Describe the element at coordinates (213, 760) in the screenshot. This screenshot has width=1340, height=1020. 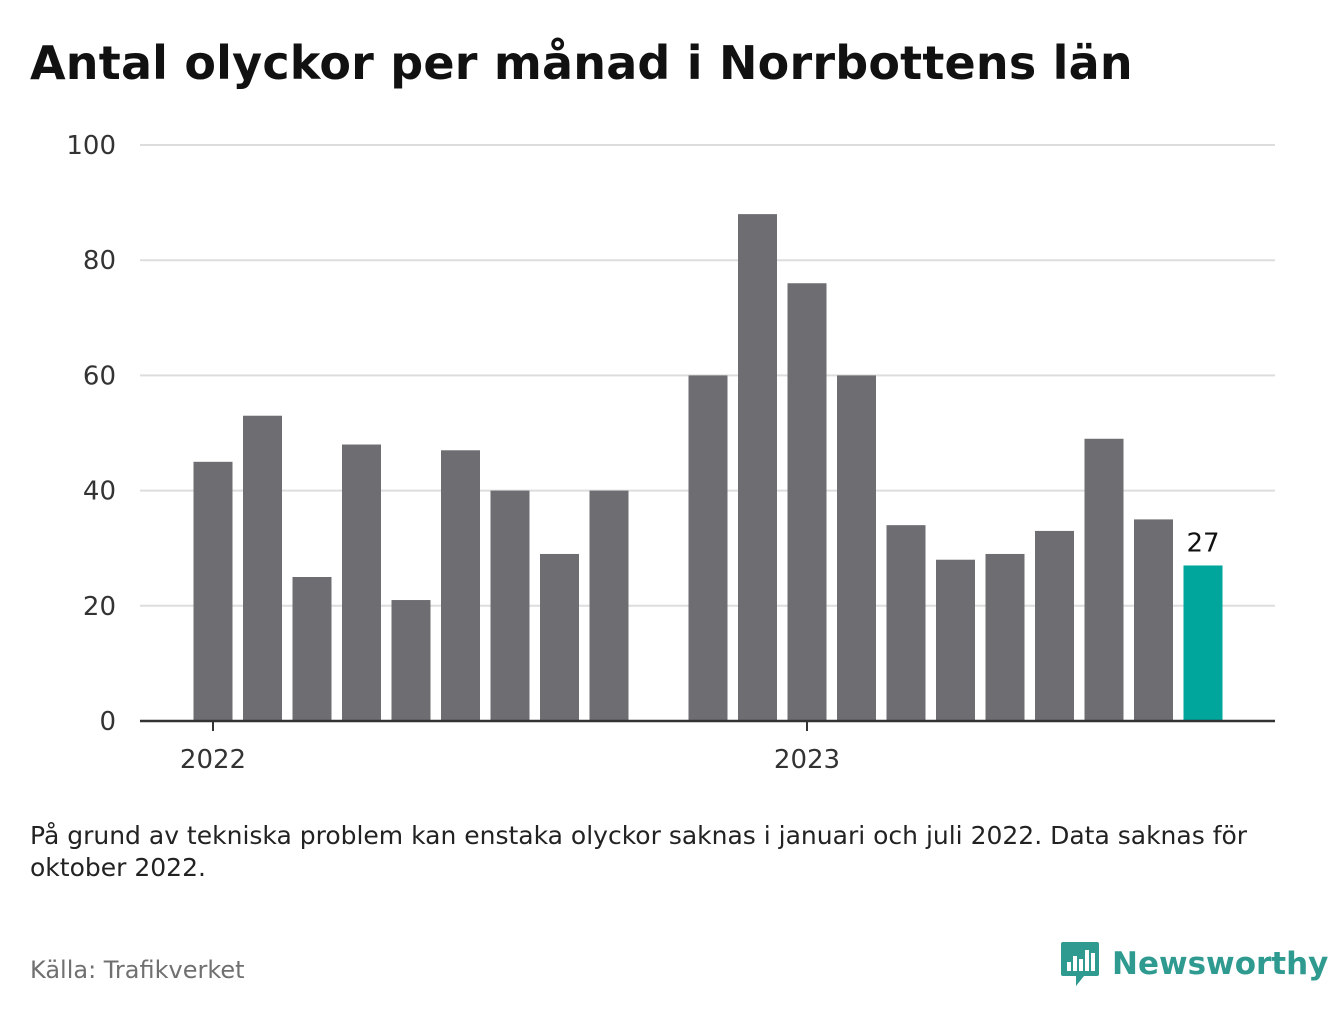
I see `x-tick-label-2022: 2022` at that location.